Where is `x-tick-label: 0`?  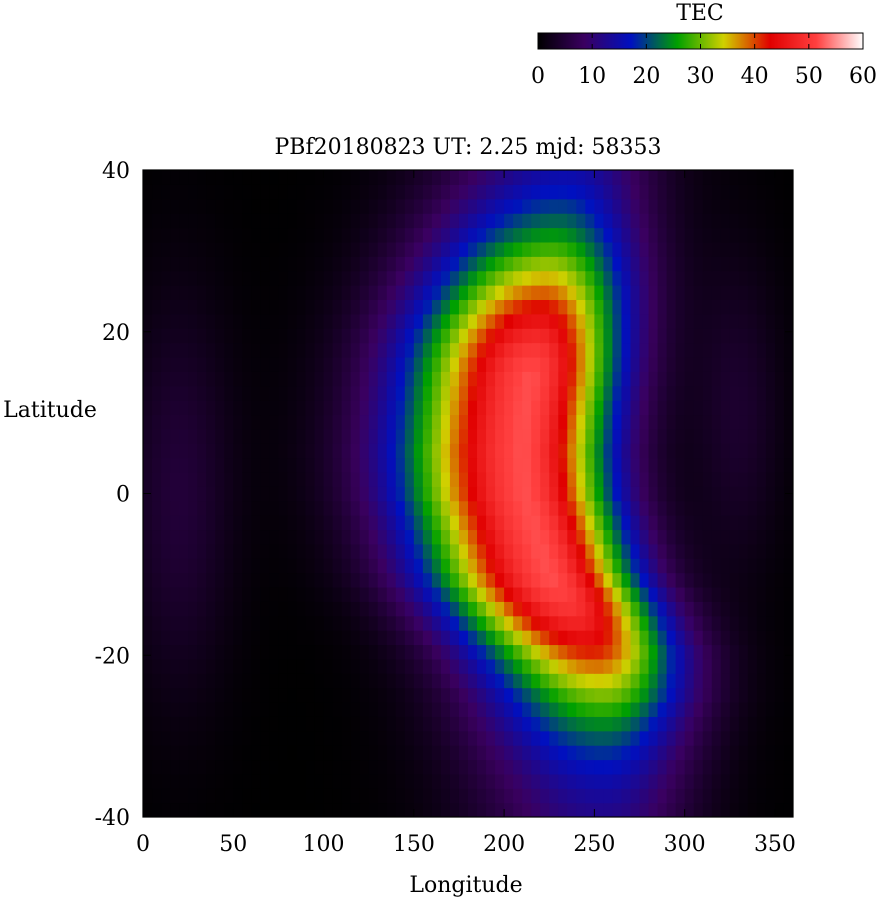 x-tick-label: 0 is located at coordinates (143, 844).